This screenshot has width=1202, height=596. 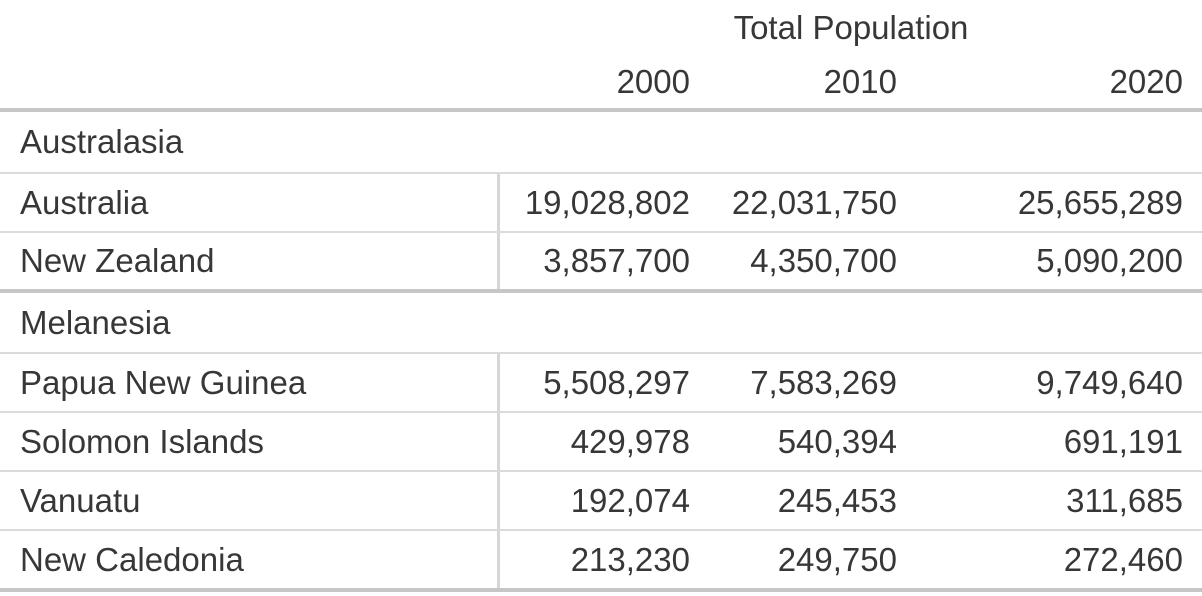 What do you see at coordinates (250, 261) in the screenshot?
I see `row-label: New Zealand` at bounding box center [250, 261].